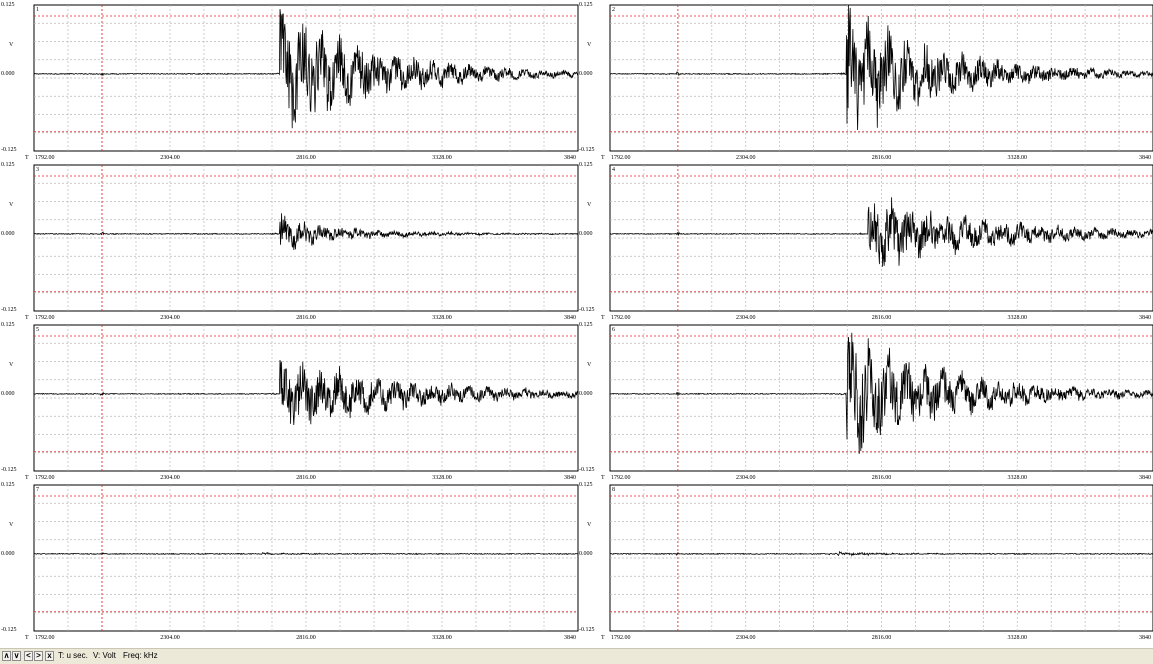 Image resolution: width=1153 pixels, height=664 pixels. I want to click on channel-number: 6, so click(613, 330).